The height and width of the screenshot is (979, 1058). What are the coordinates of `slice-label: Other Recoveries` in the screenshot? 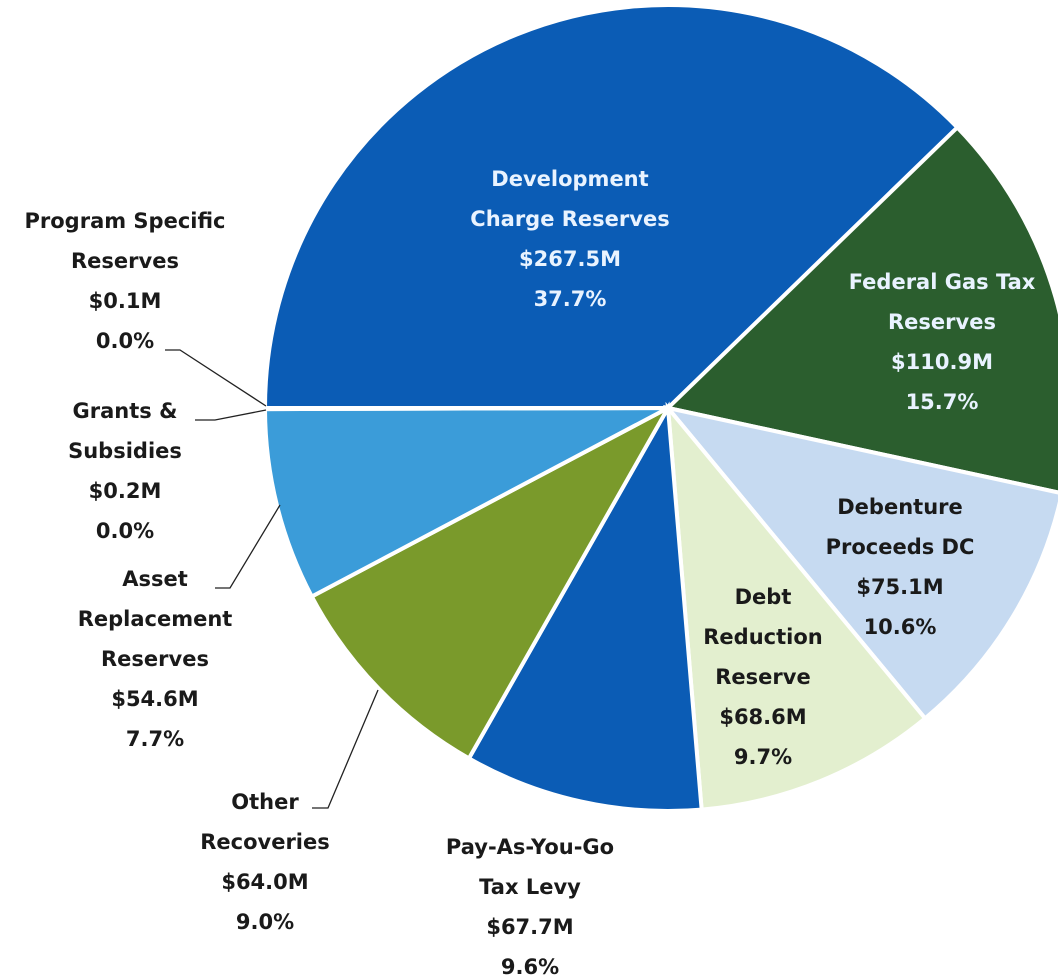 It's located at (265, 822).